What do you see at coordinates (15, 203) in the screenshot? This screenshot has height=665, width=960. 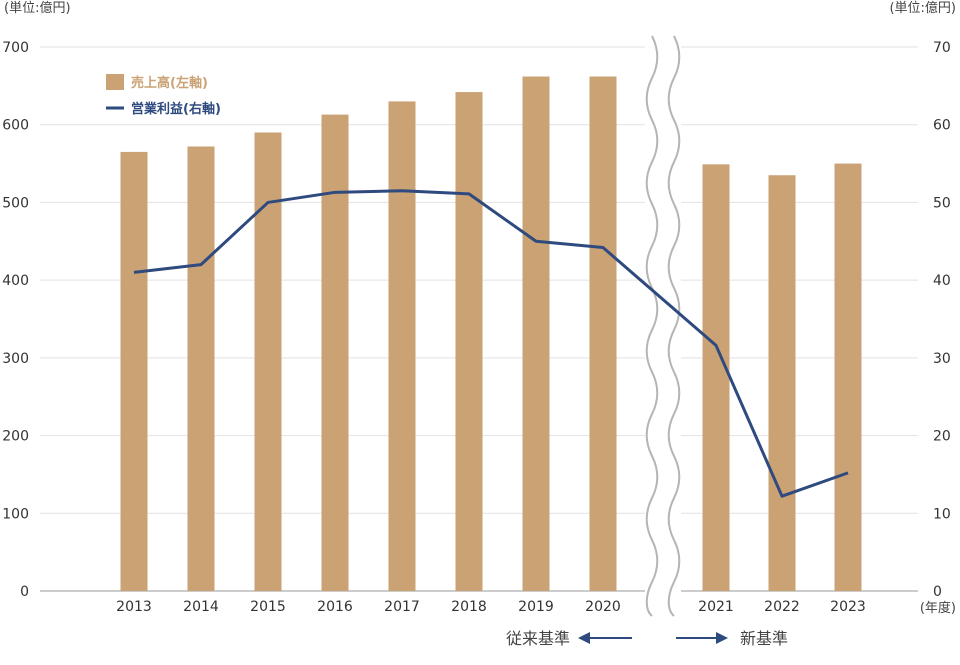 I see `left-tick-label: 500` at bounding box center [15, 203].